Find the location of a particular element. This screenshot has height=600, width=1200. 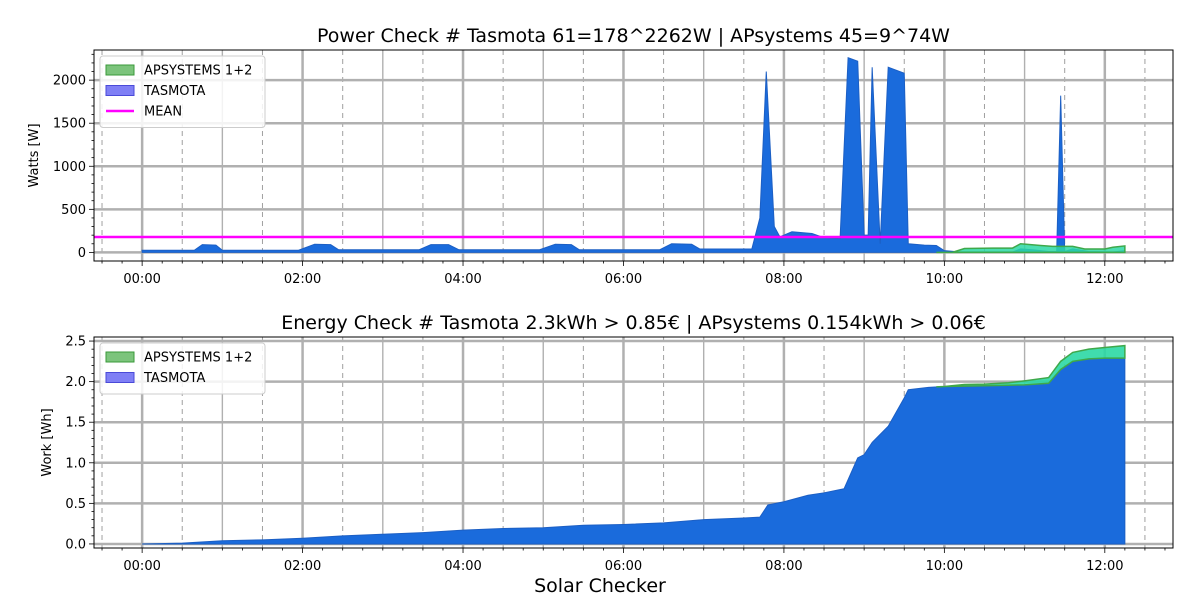

legend: APSYSTEMS 1+2 TASMOTA MEAN is located at coordinates (182, 91).